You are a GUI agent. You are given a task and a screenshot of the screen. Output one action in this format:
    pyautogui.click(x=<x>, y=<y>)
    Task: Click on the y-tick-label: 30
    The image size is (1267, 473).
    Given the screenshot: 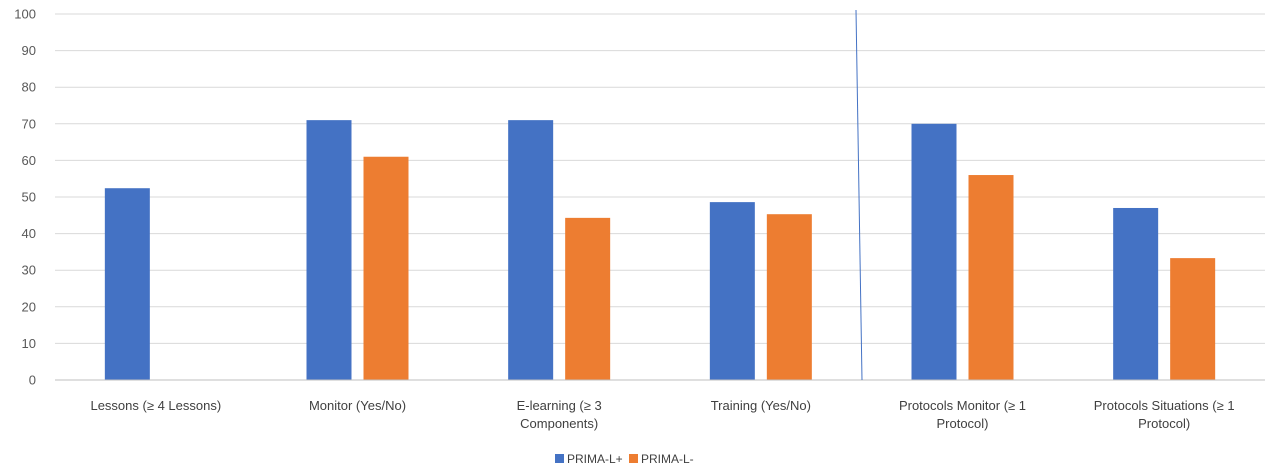 What is the action you would take?
    pyautogui.click(x=29, y=270)
    